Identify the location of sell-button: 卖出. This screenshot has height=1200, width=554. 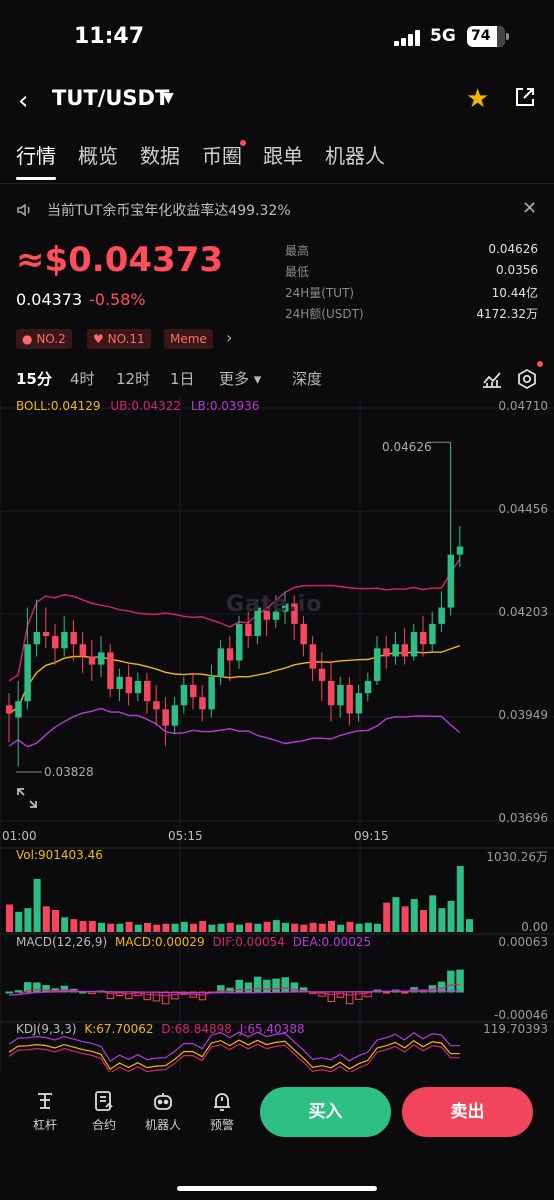
(467, 1112).